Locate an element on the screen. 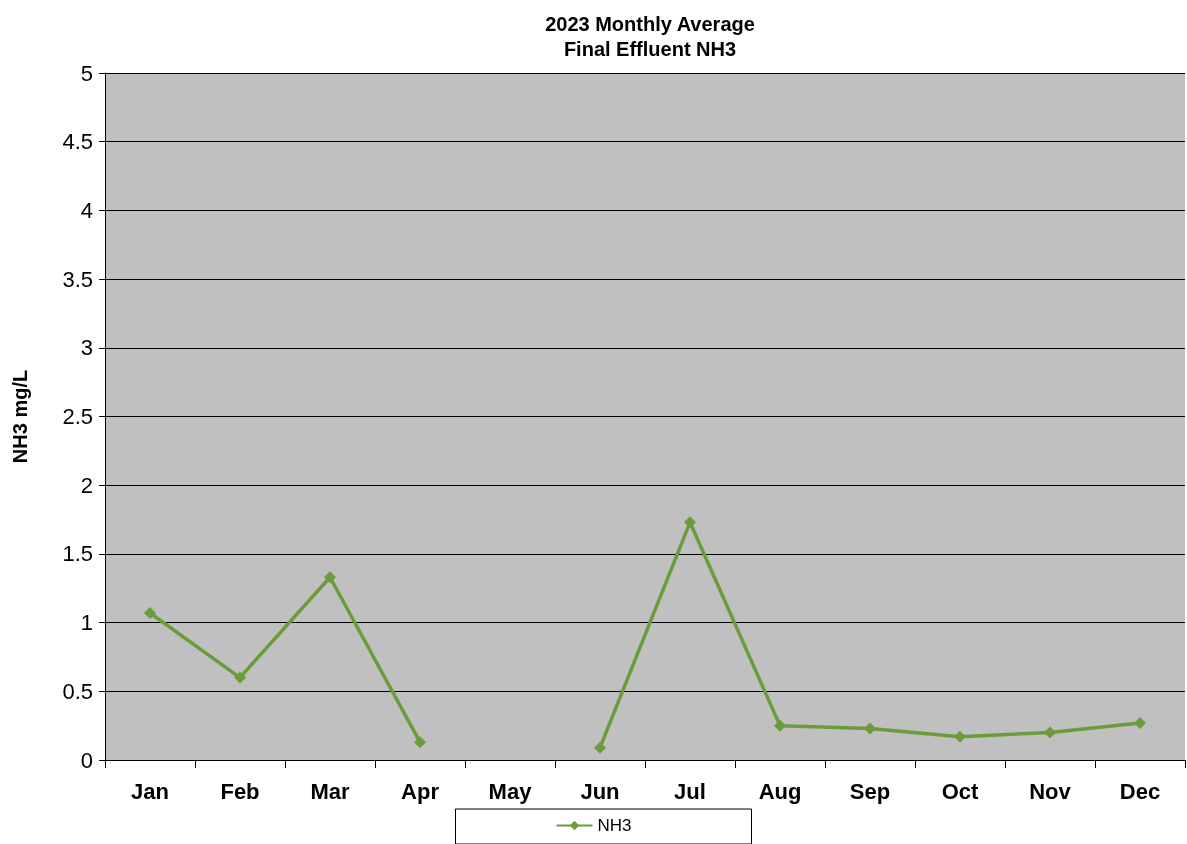 The height and width of the screenshot is (844, 1187). y-tick-label: 2 is located at coordinates (86, 485).